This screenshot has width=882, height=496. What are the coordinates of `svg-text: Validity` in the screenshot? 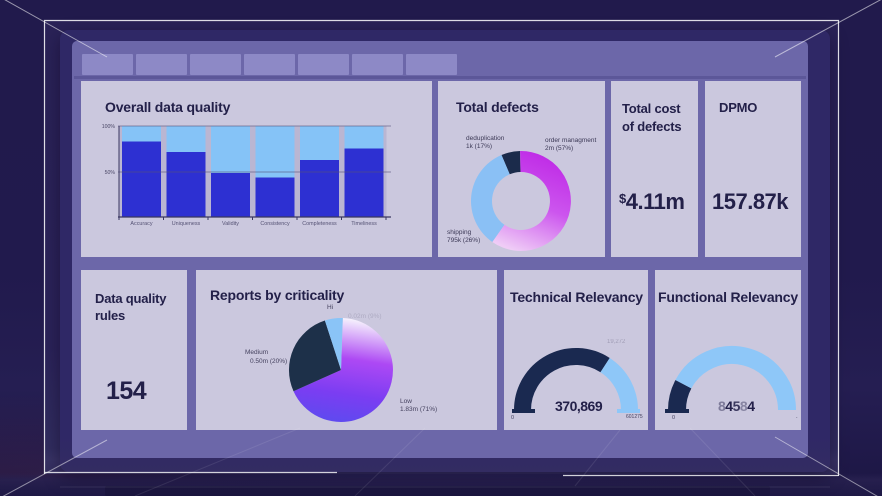 It's located at (230, 224).